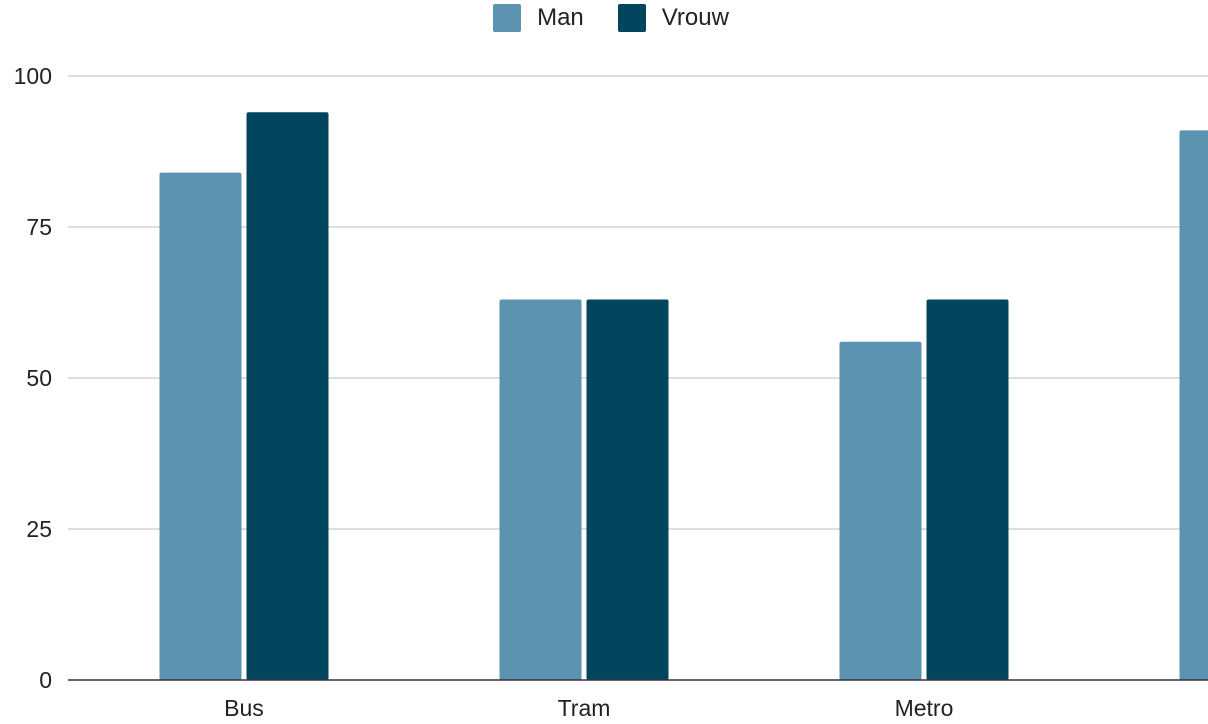  Describe the element at coordinates (244, 707) in the screenshot. I see `x-tick-label: Bus` at that location.